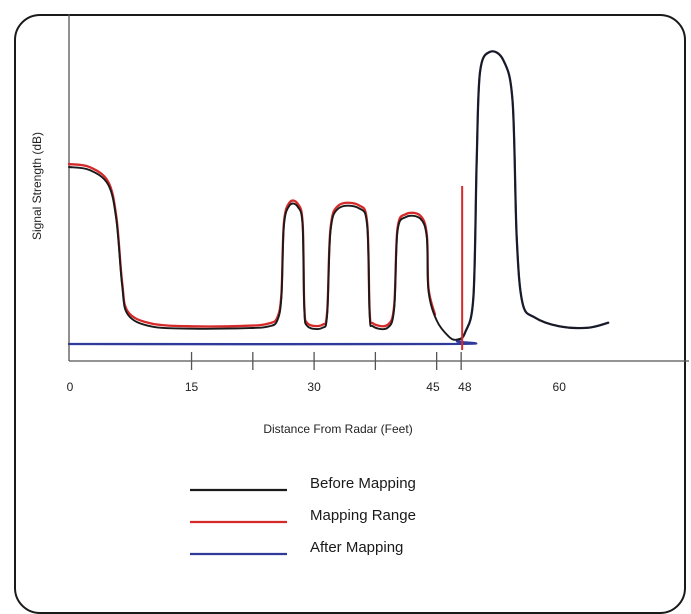  I want to click on x-tick-label: 48, so click(465, 387).